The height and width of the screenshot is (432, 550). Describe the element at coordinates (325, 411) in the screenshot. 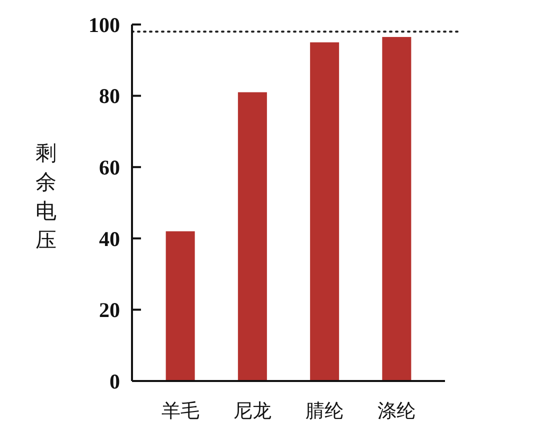

I see `x-tick-label: 腈纶` at that location.